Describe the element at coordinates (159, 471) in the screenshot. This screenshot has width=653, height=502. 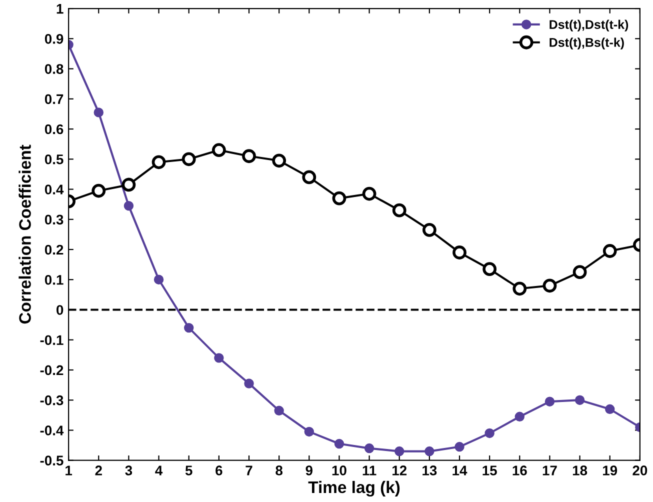
I see `x-tick-label: 4` at that location.